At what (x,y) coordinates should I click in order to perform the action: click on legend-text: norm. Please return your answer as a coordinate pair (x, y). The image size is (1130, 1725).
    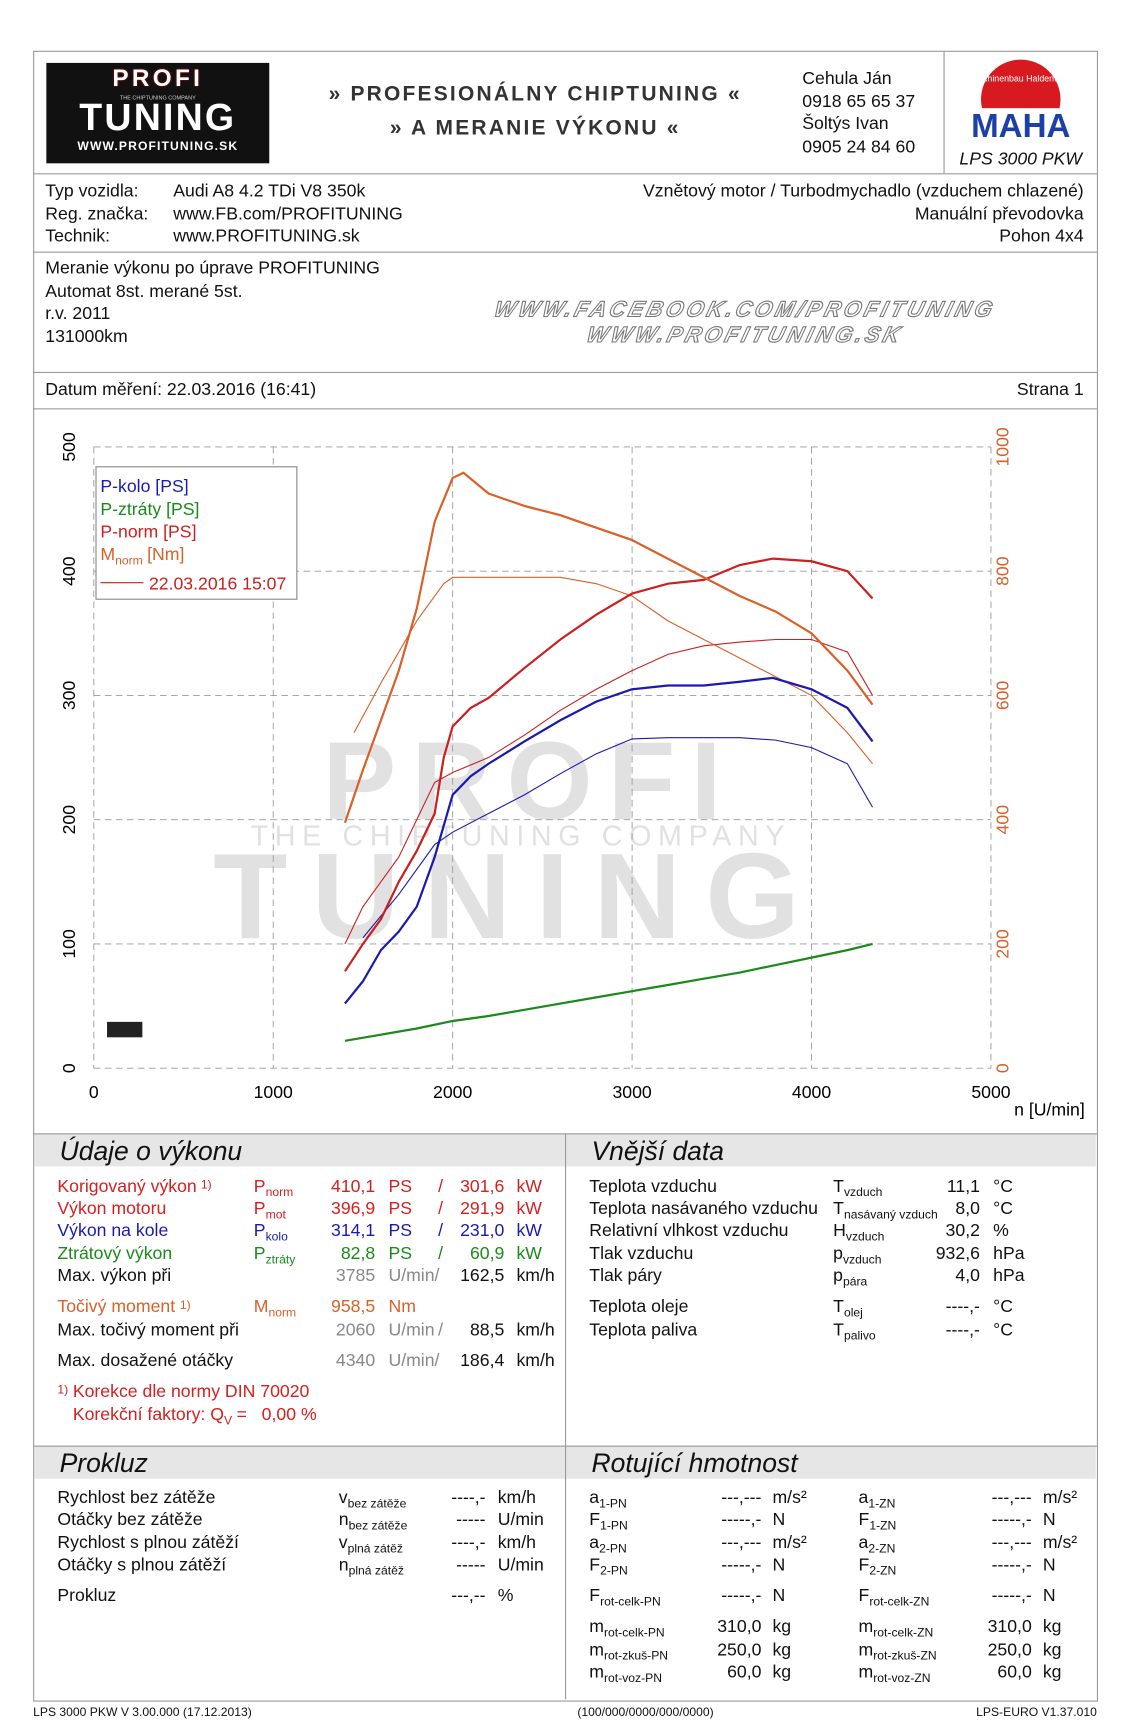
    Looking at the image, I should click on (129, 560).